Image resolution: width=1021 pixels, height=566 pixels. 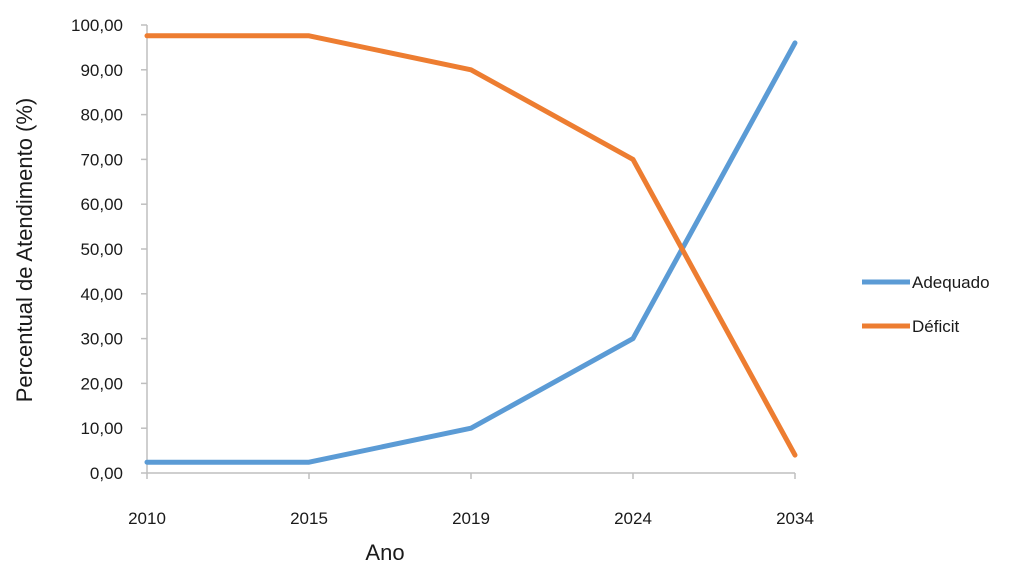 I want to click on x-tick-label: 2024, so click(x=633, y=518).